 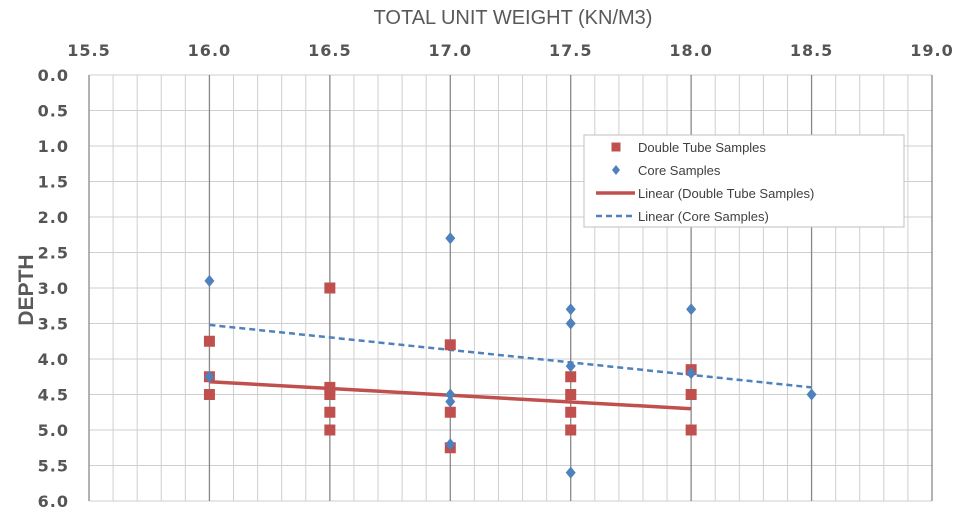 What do you see at coordinates (616, 147) in the screenshot?
I see `legend-square-marker` at bounding box center [616, 147].